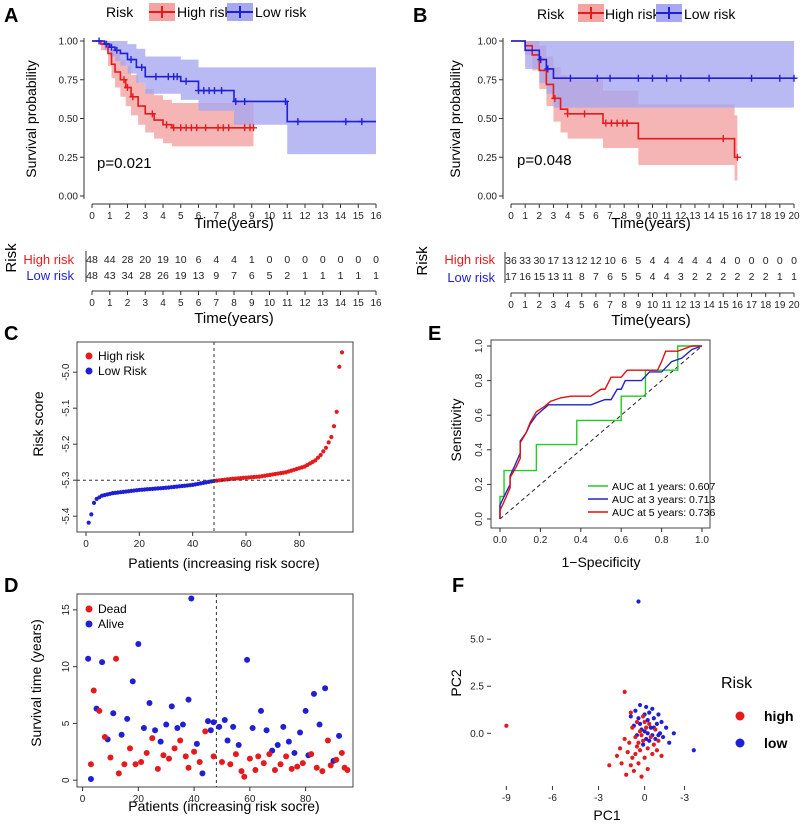 Image resolution: width=809 pixels, height=831 pixels. I want to click on panel-f: PC2 PC1 Risk high low -9 -6 -3 0 -3 0.0 2.5 5.0, so click(621, 711).